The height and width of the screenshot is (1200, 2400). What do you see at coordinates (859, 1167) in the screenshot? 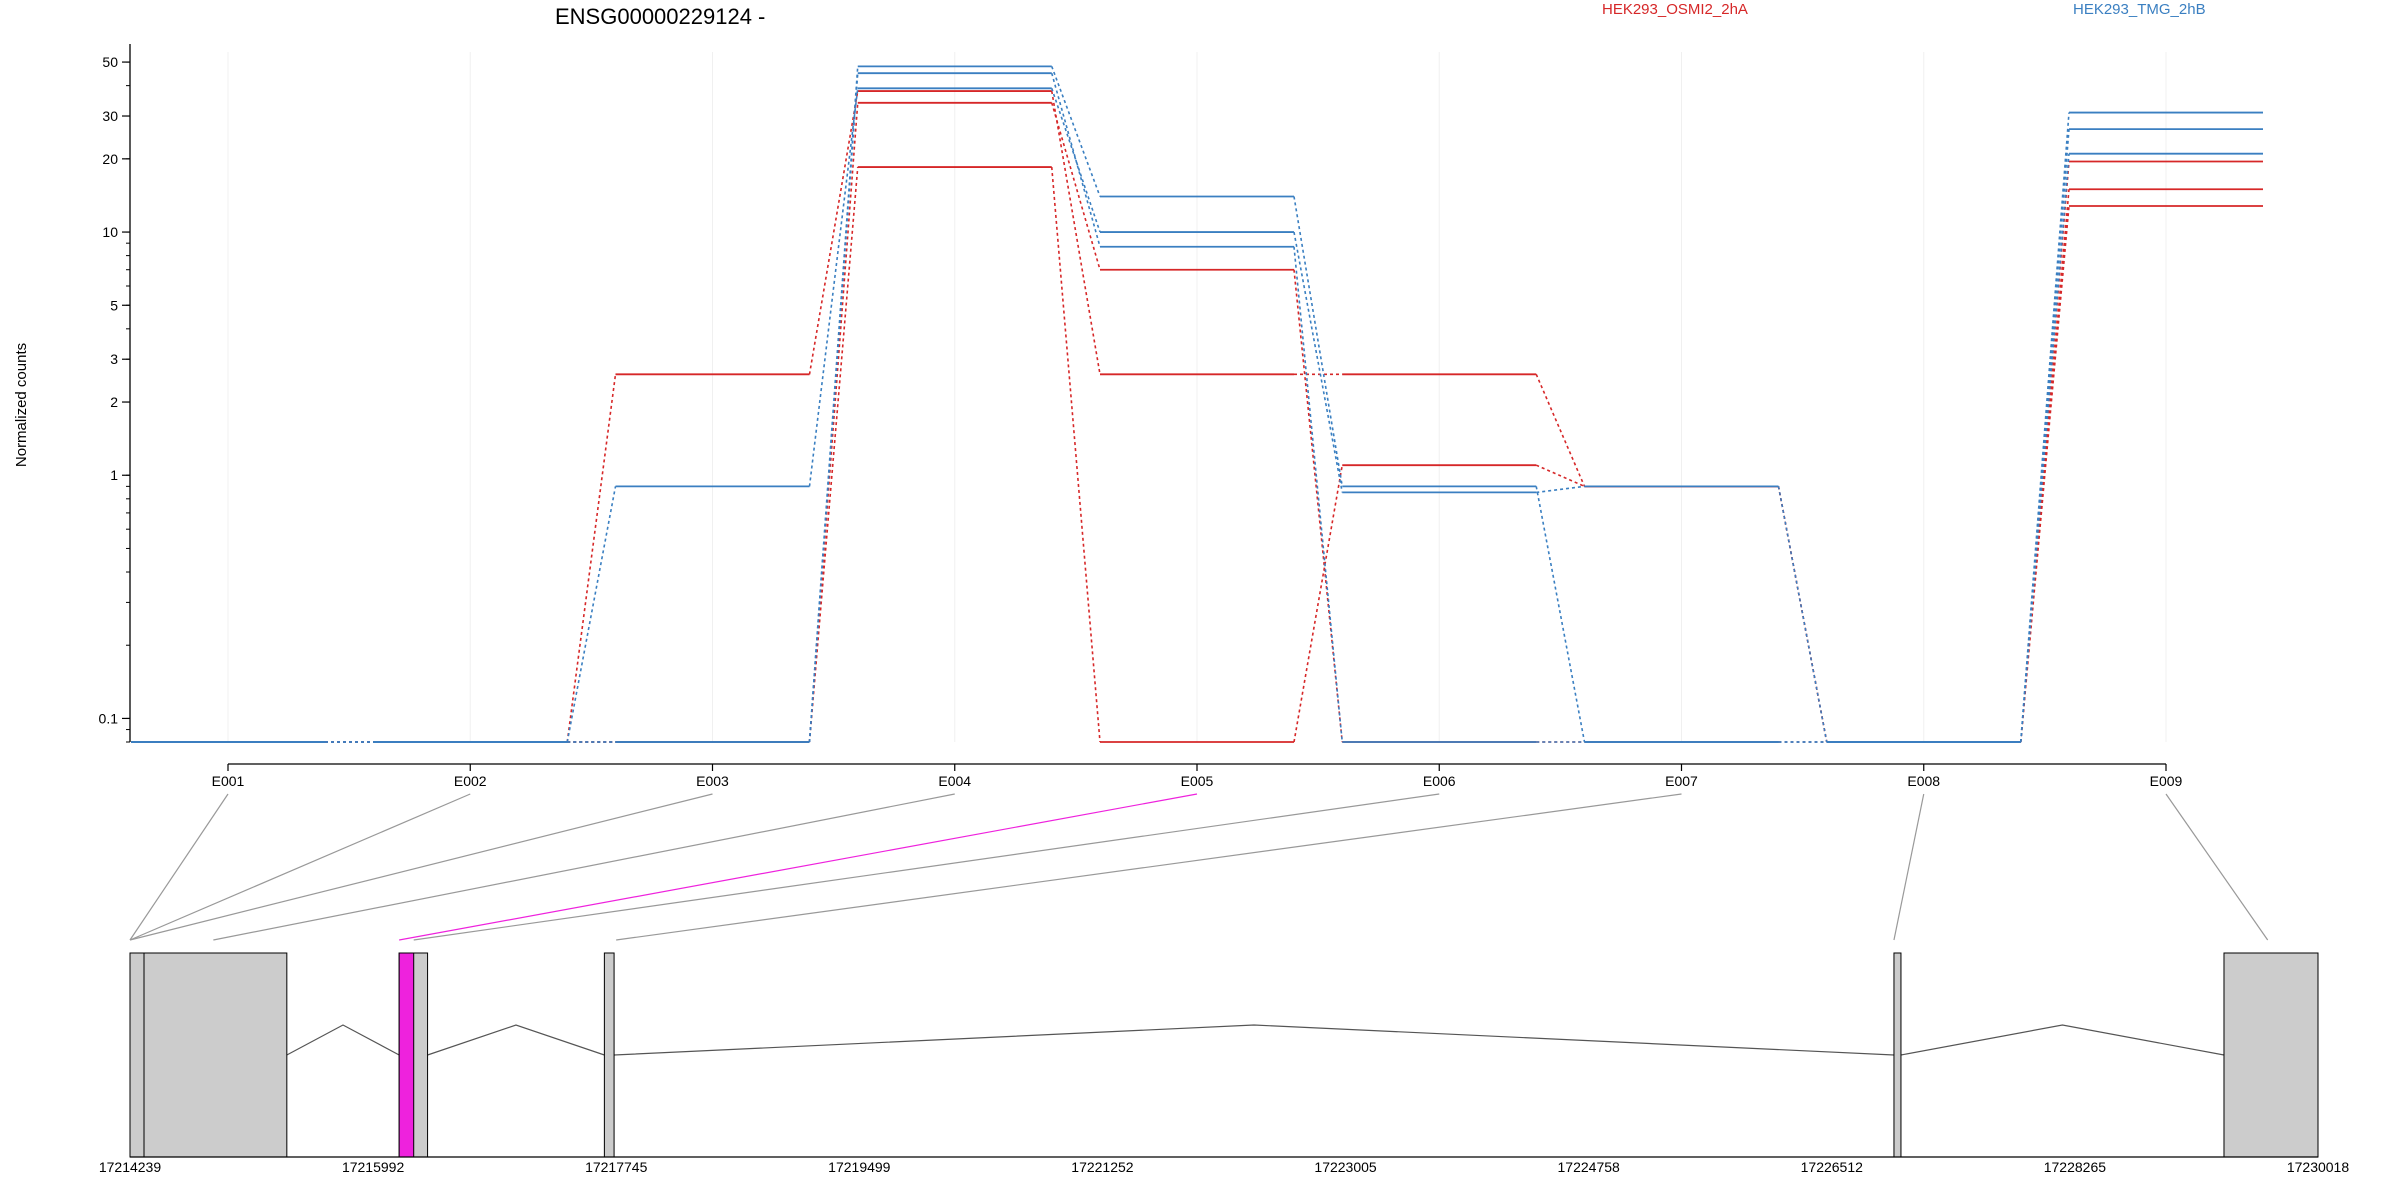
I see `genomic-tick-label: 17219499` at bounding box center [859, 1167].